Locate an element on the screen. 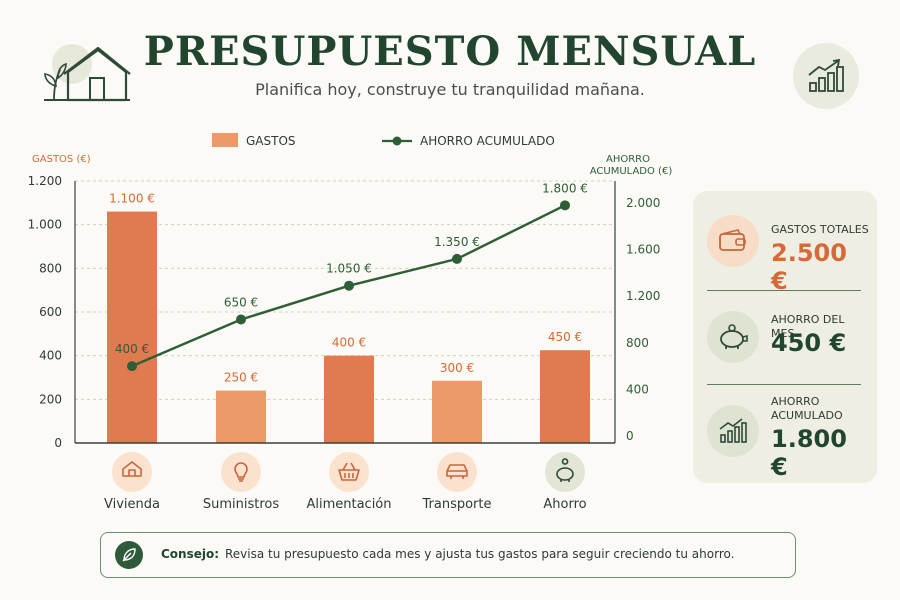 The width and height of the screenshot is (900, 600). car-icon-bg is located at coordinates (457, 472).